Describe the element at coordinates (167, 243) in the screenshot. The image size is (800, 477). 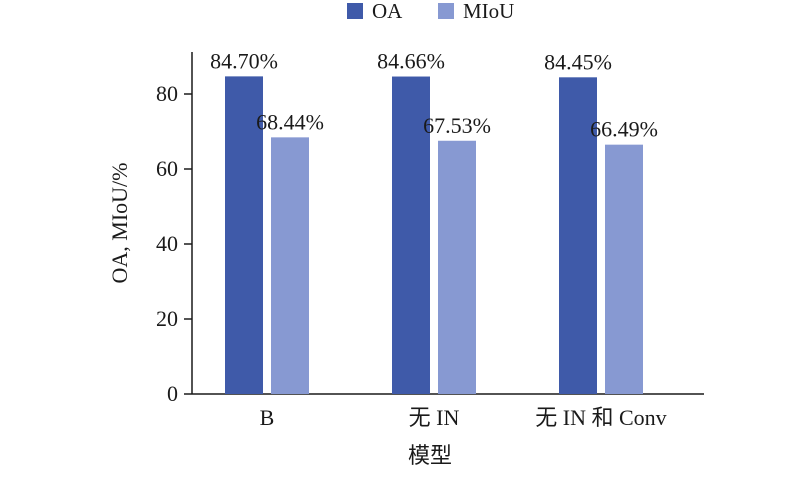
I see `y-tick-label: 40` at that location.